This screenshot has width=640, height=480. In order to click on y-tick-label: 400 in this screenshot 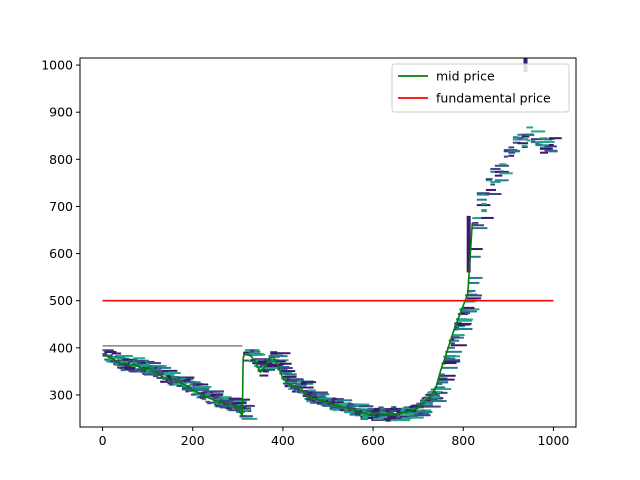, I will do `click(61, 347)`.